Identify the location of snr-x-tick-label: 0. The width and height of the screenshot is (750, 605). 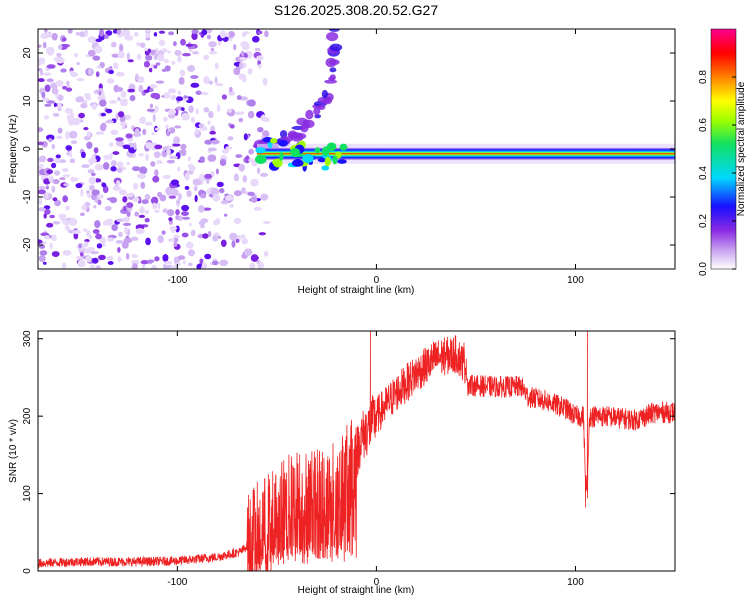
(377, 582).